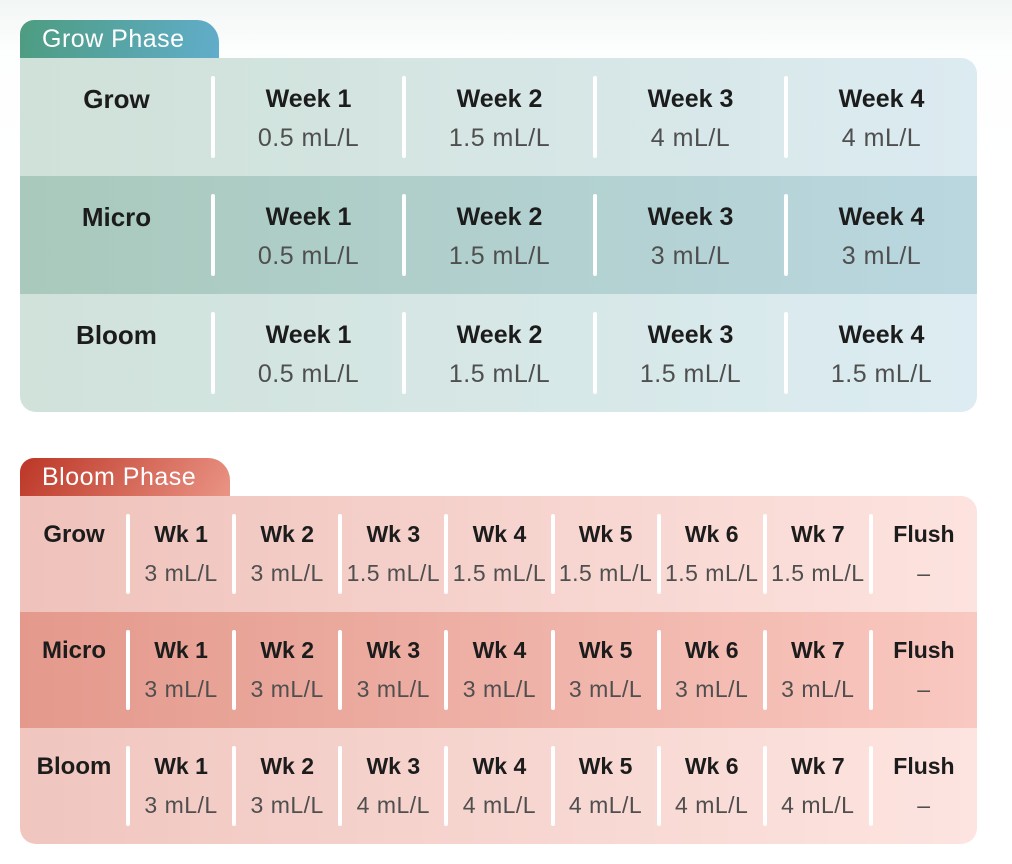 The width and height of the screenshot is (1012, 864). I want to click on table-cell: Week 4 3 mL/L, so click(880, 235).